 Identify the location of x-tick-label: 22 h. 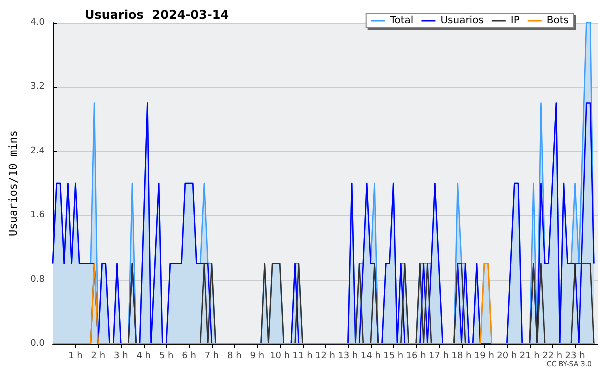
(552, 357).